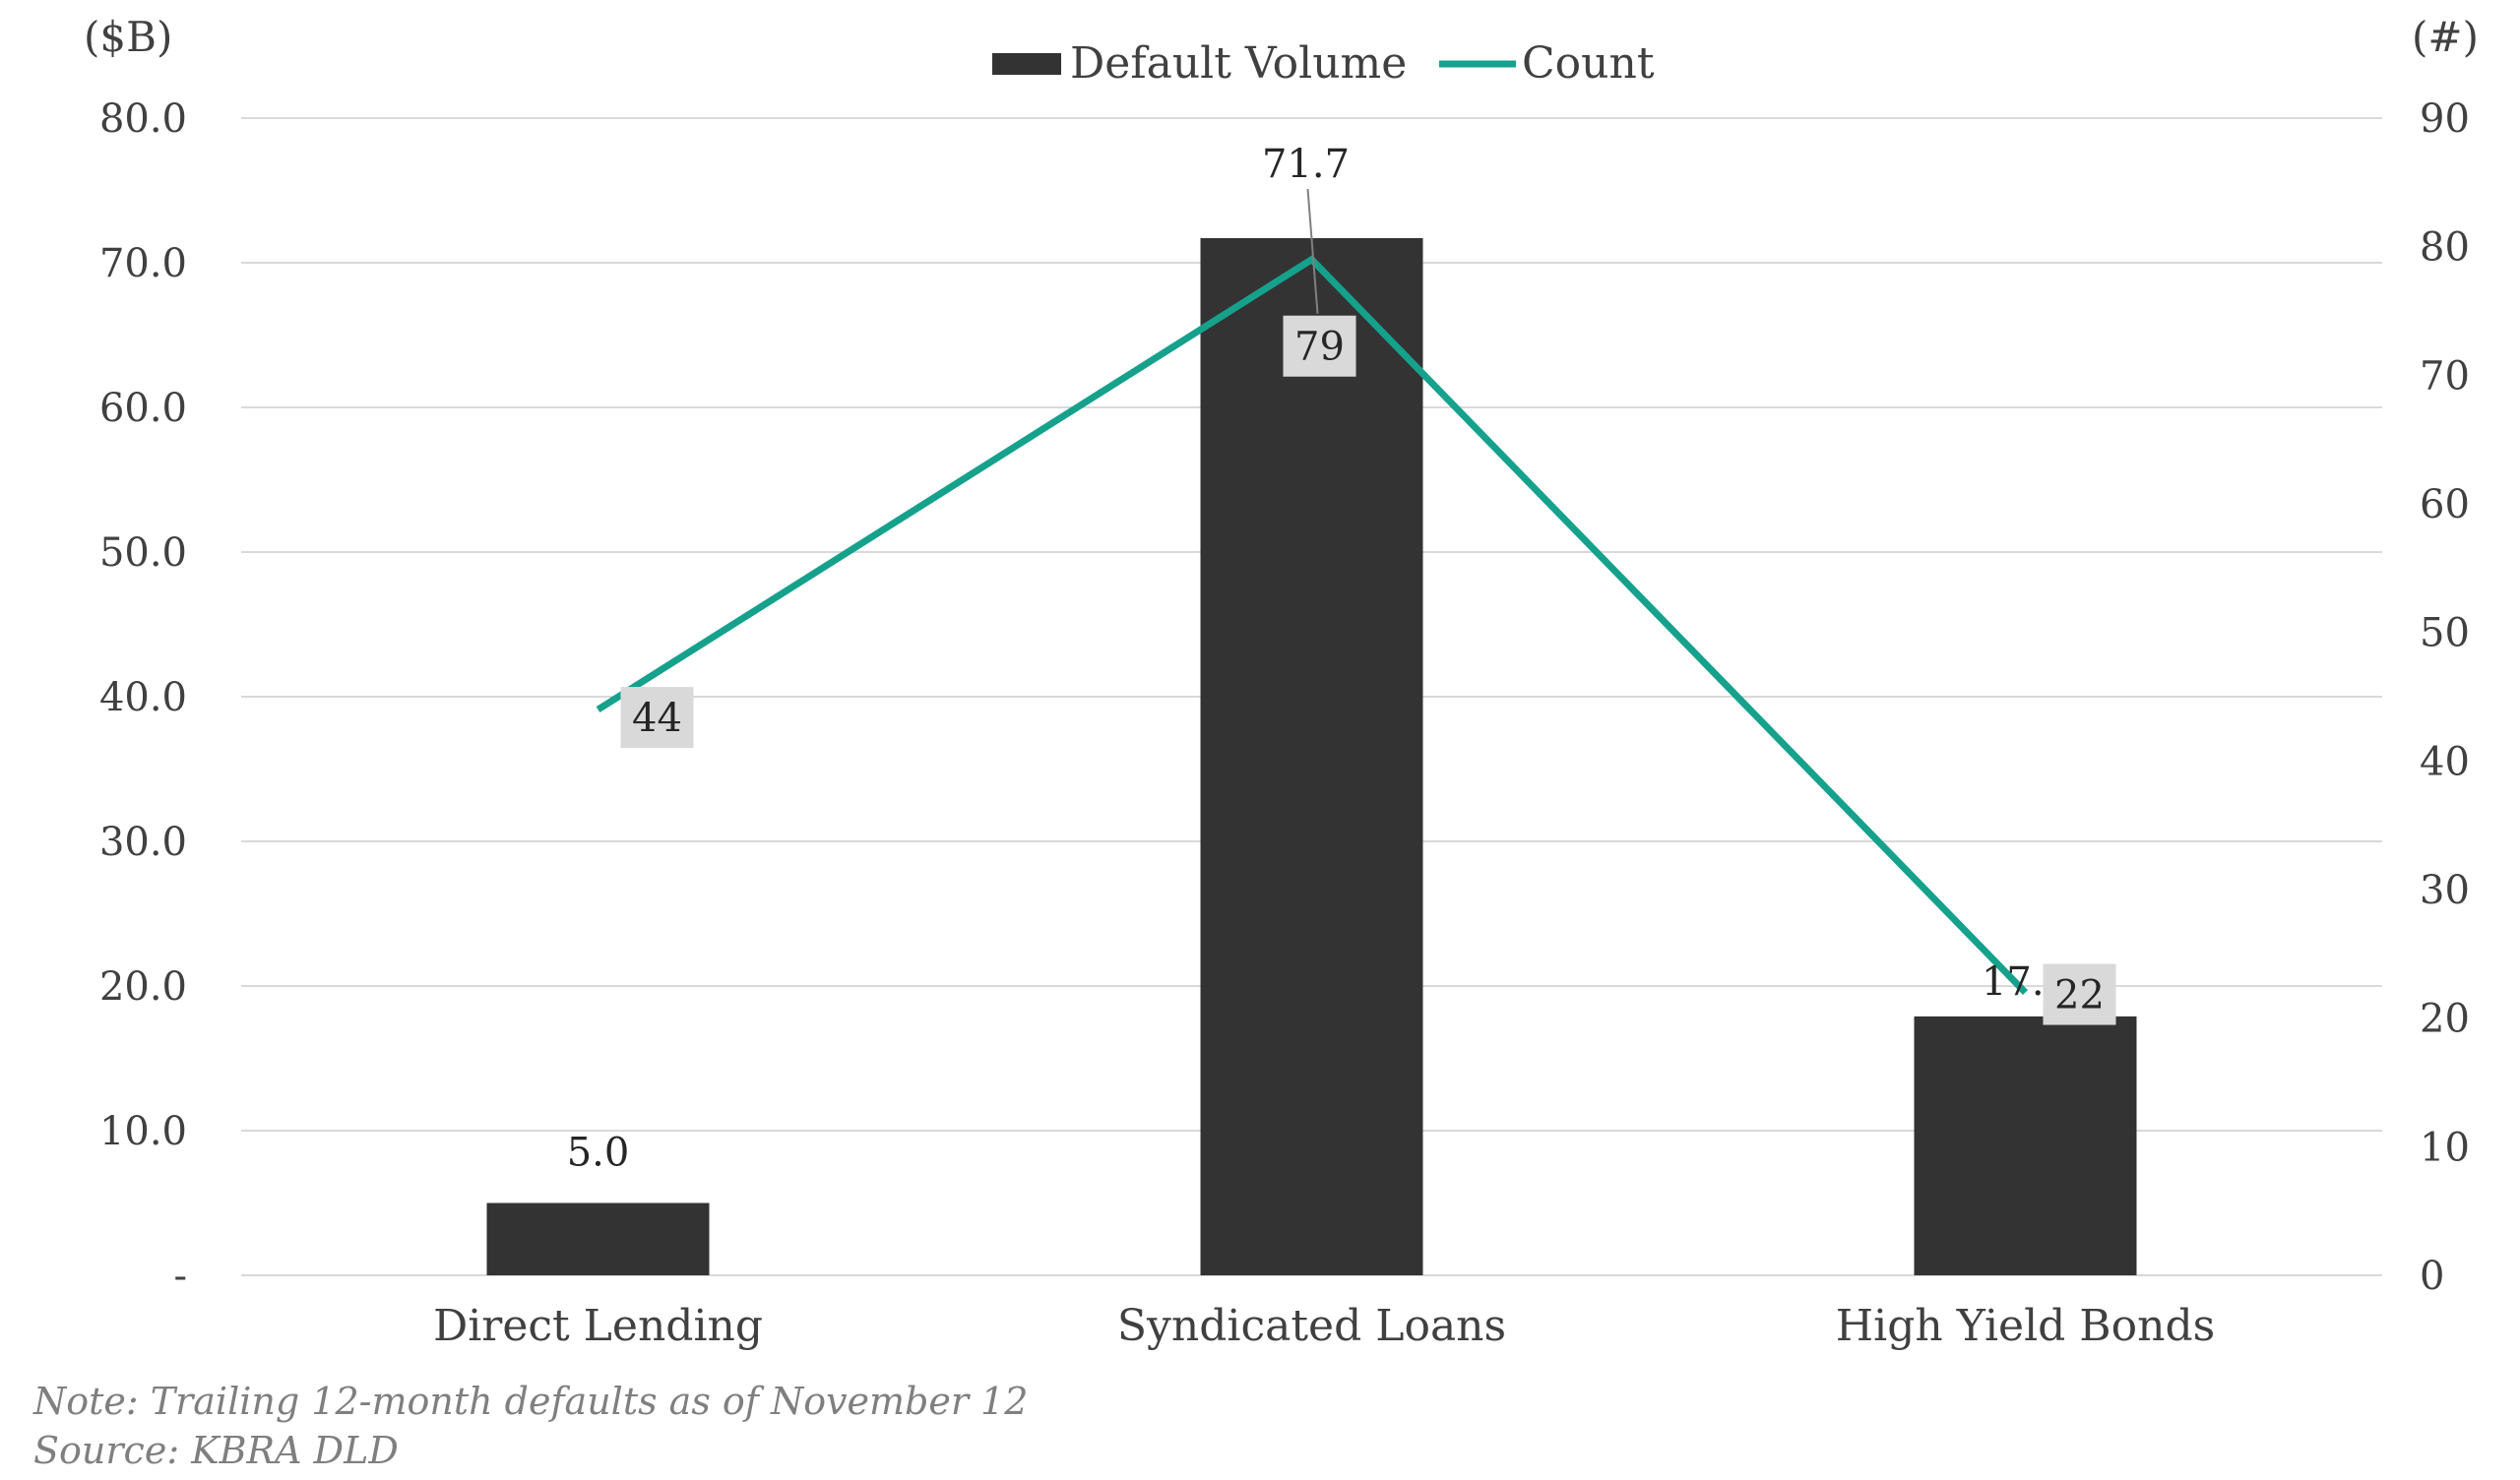 The height and width of the screenshot is (1480, 2520). I want to click on right-axis-unit-label: (#), so click(2445, 37).